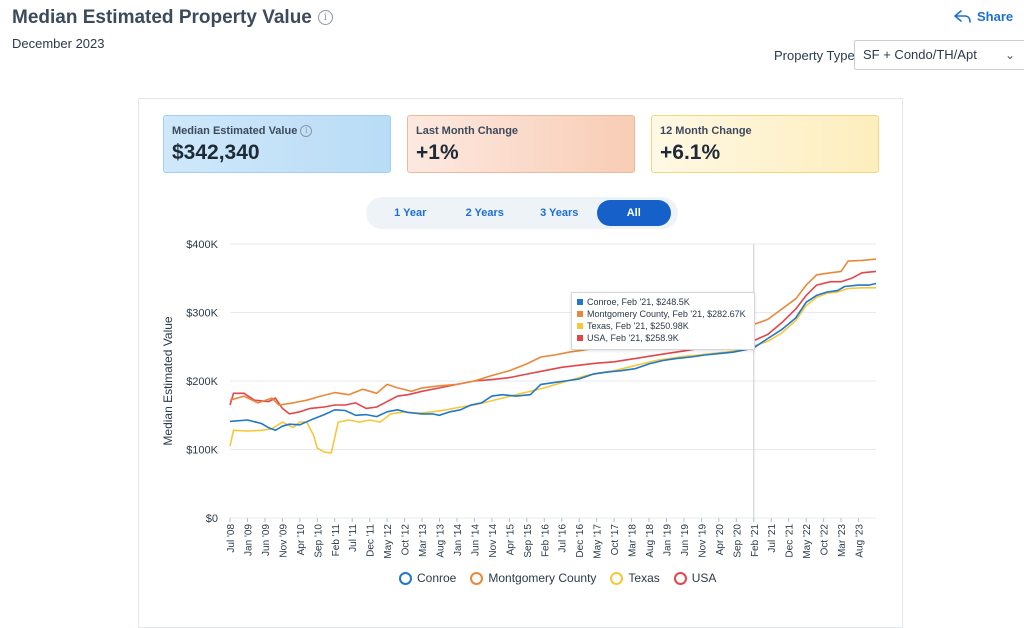  I want to click on x-tick-label: Oct '12, so click(406, 540).